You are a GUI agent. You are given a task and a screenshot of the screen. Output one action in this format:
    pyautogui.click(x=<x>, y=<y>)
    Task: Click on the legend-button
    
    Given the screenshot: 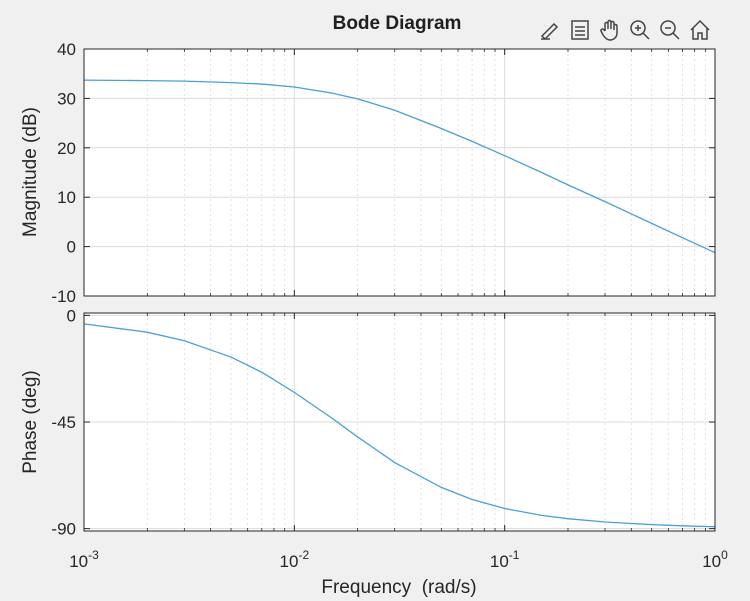 What is the action you would take?
    pyautogui.click(x=580, y=30)
    